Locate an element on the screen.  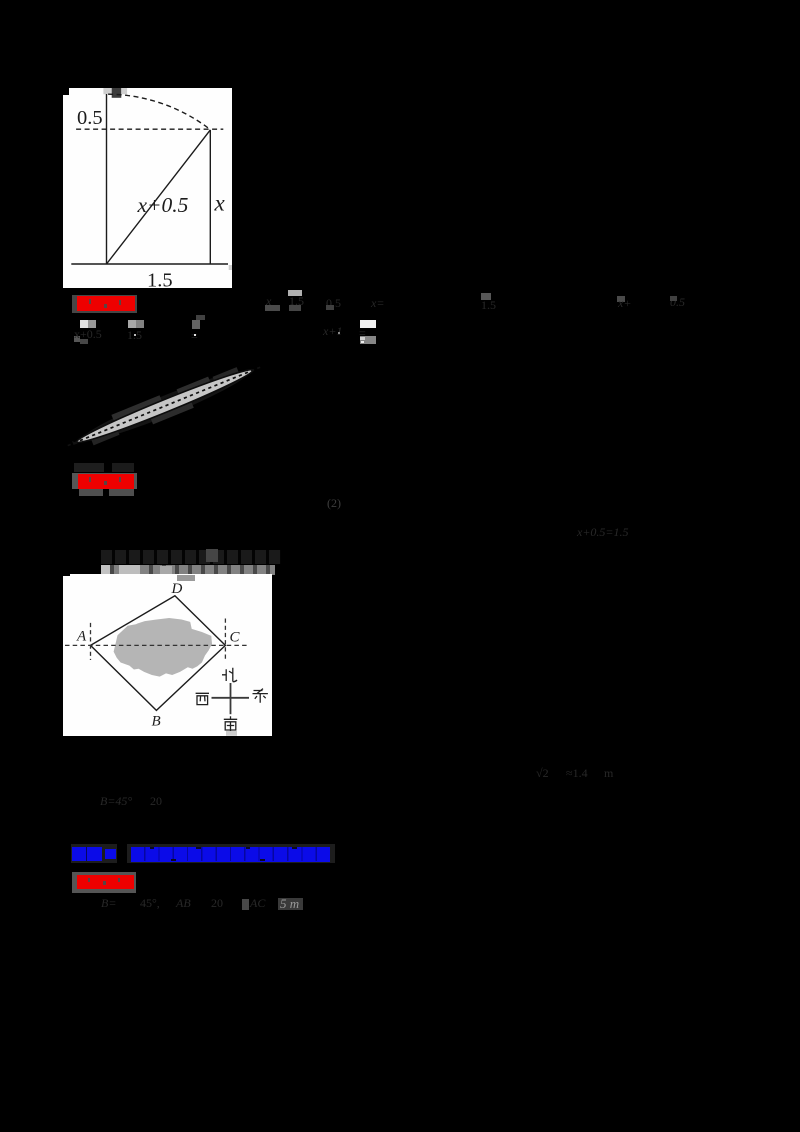
svg-text: B is located at coordinates (156, 722).